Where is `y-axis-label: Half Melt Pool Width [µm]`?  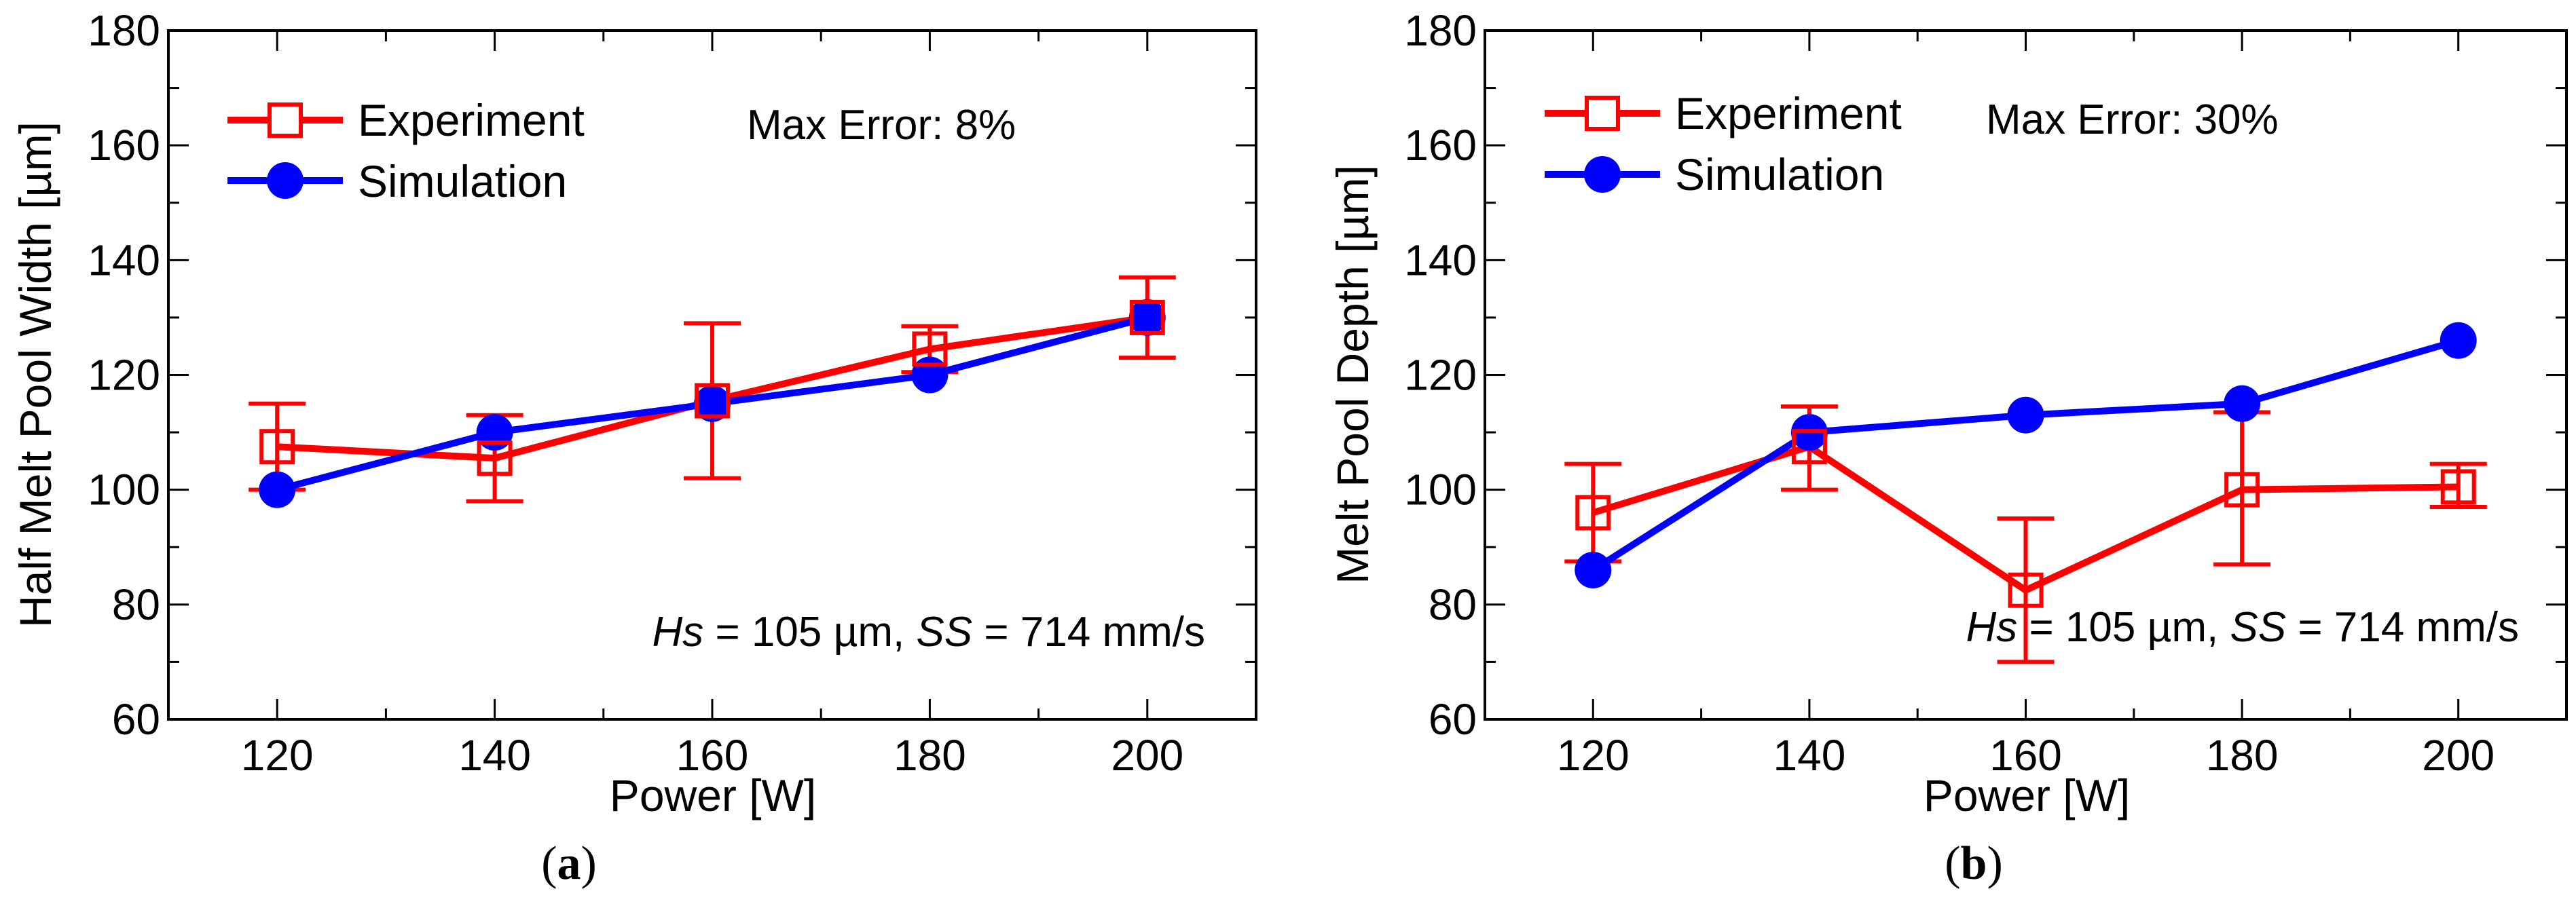 y-axis-label: Half Melt Pool Width [µm] is located at coordinates (35, 374).